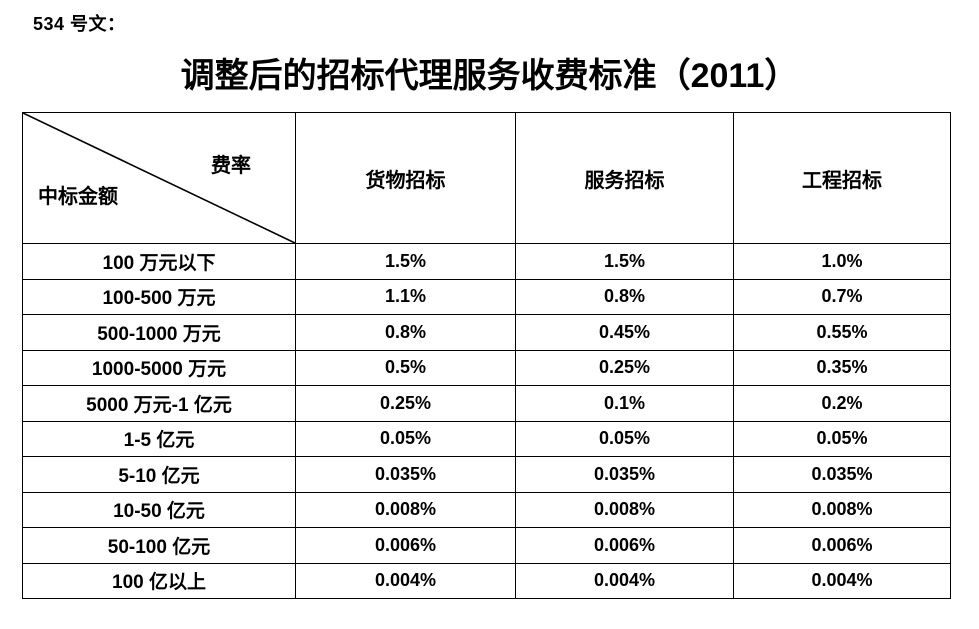 This screenshot has height=629, width=979. Describe the element at coordinates (624, 178) in the screenshot. I see `column-header-services: 服务招标` at that location.